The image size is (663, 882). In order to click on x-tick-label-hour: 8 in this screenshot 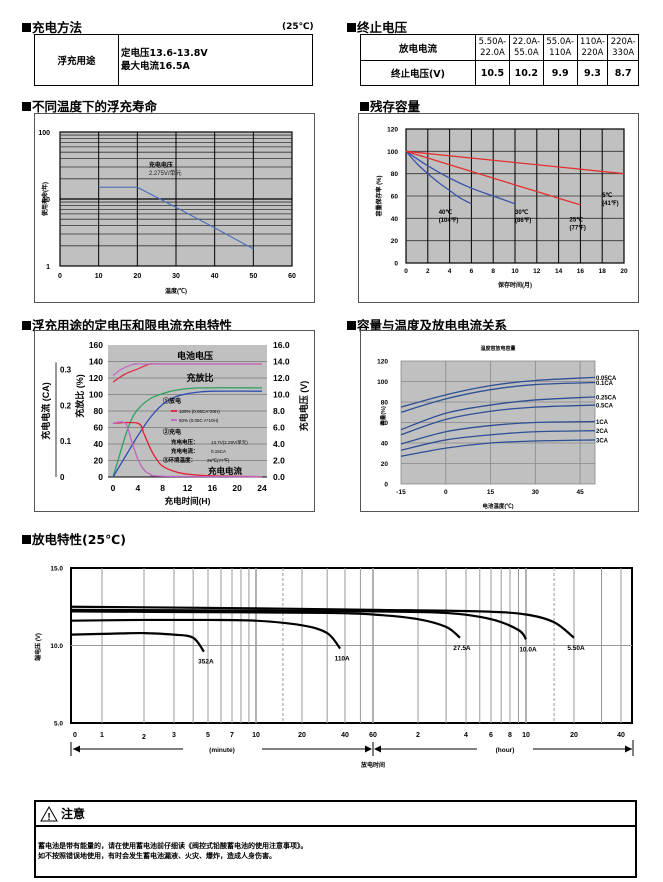, I will do `click(510, 735)`.